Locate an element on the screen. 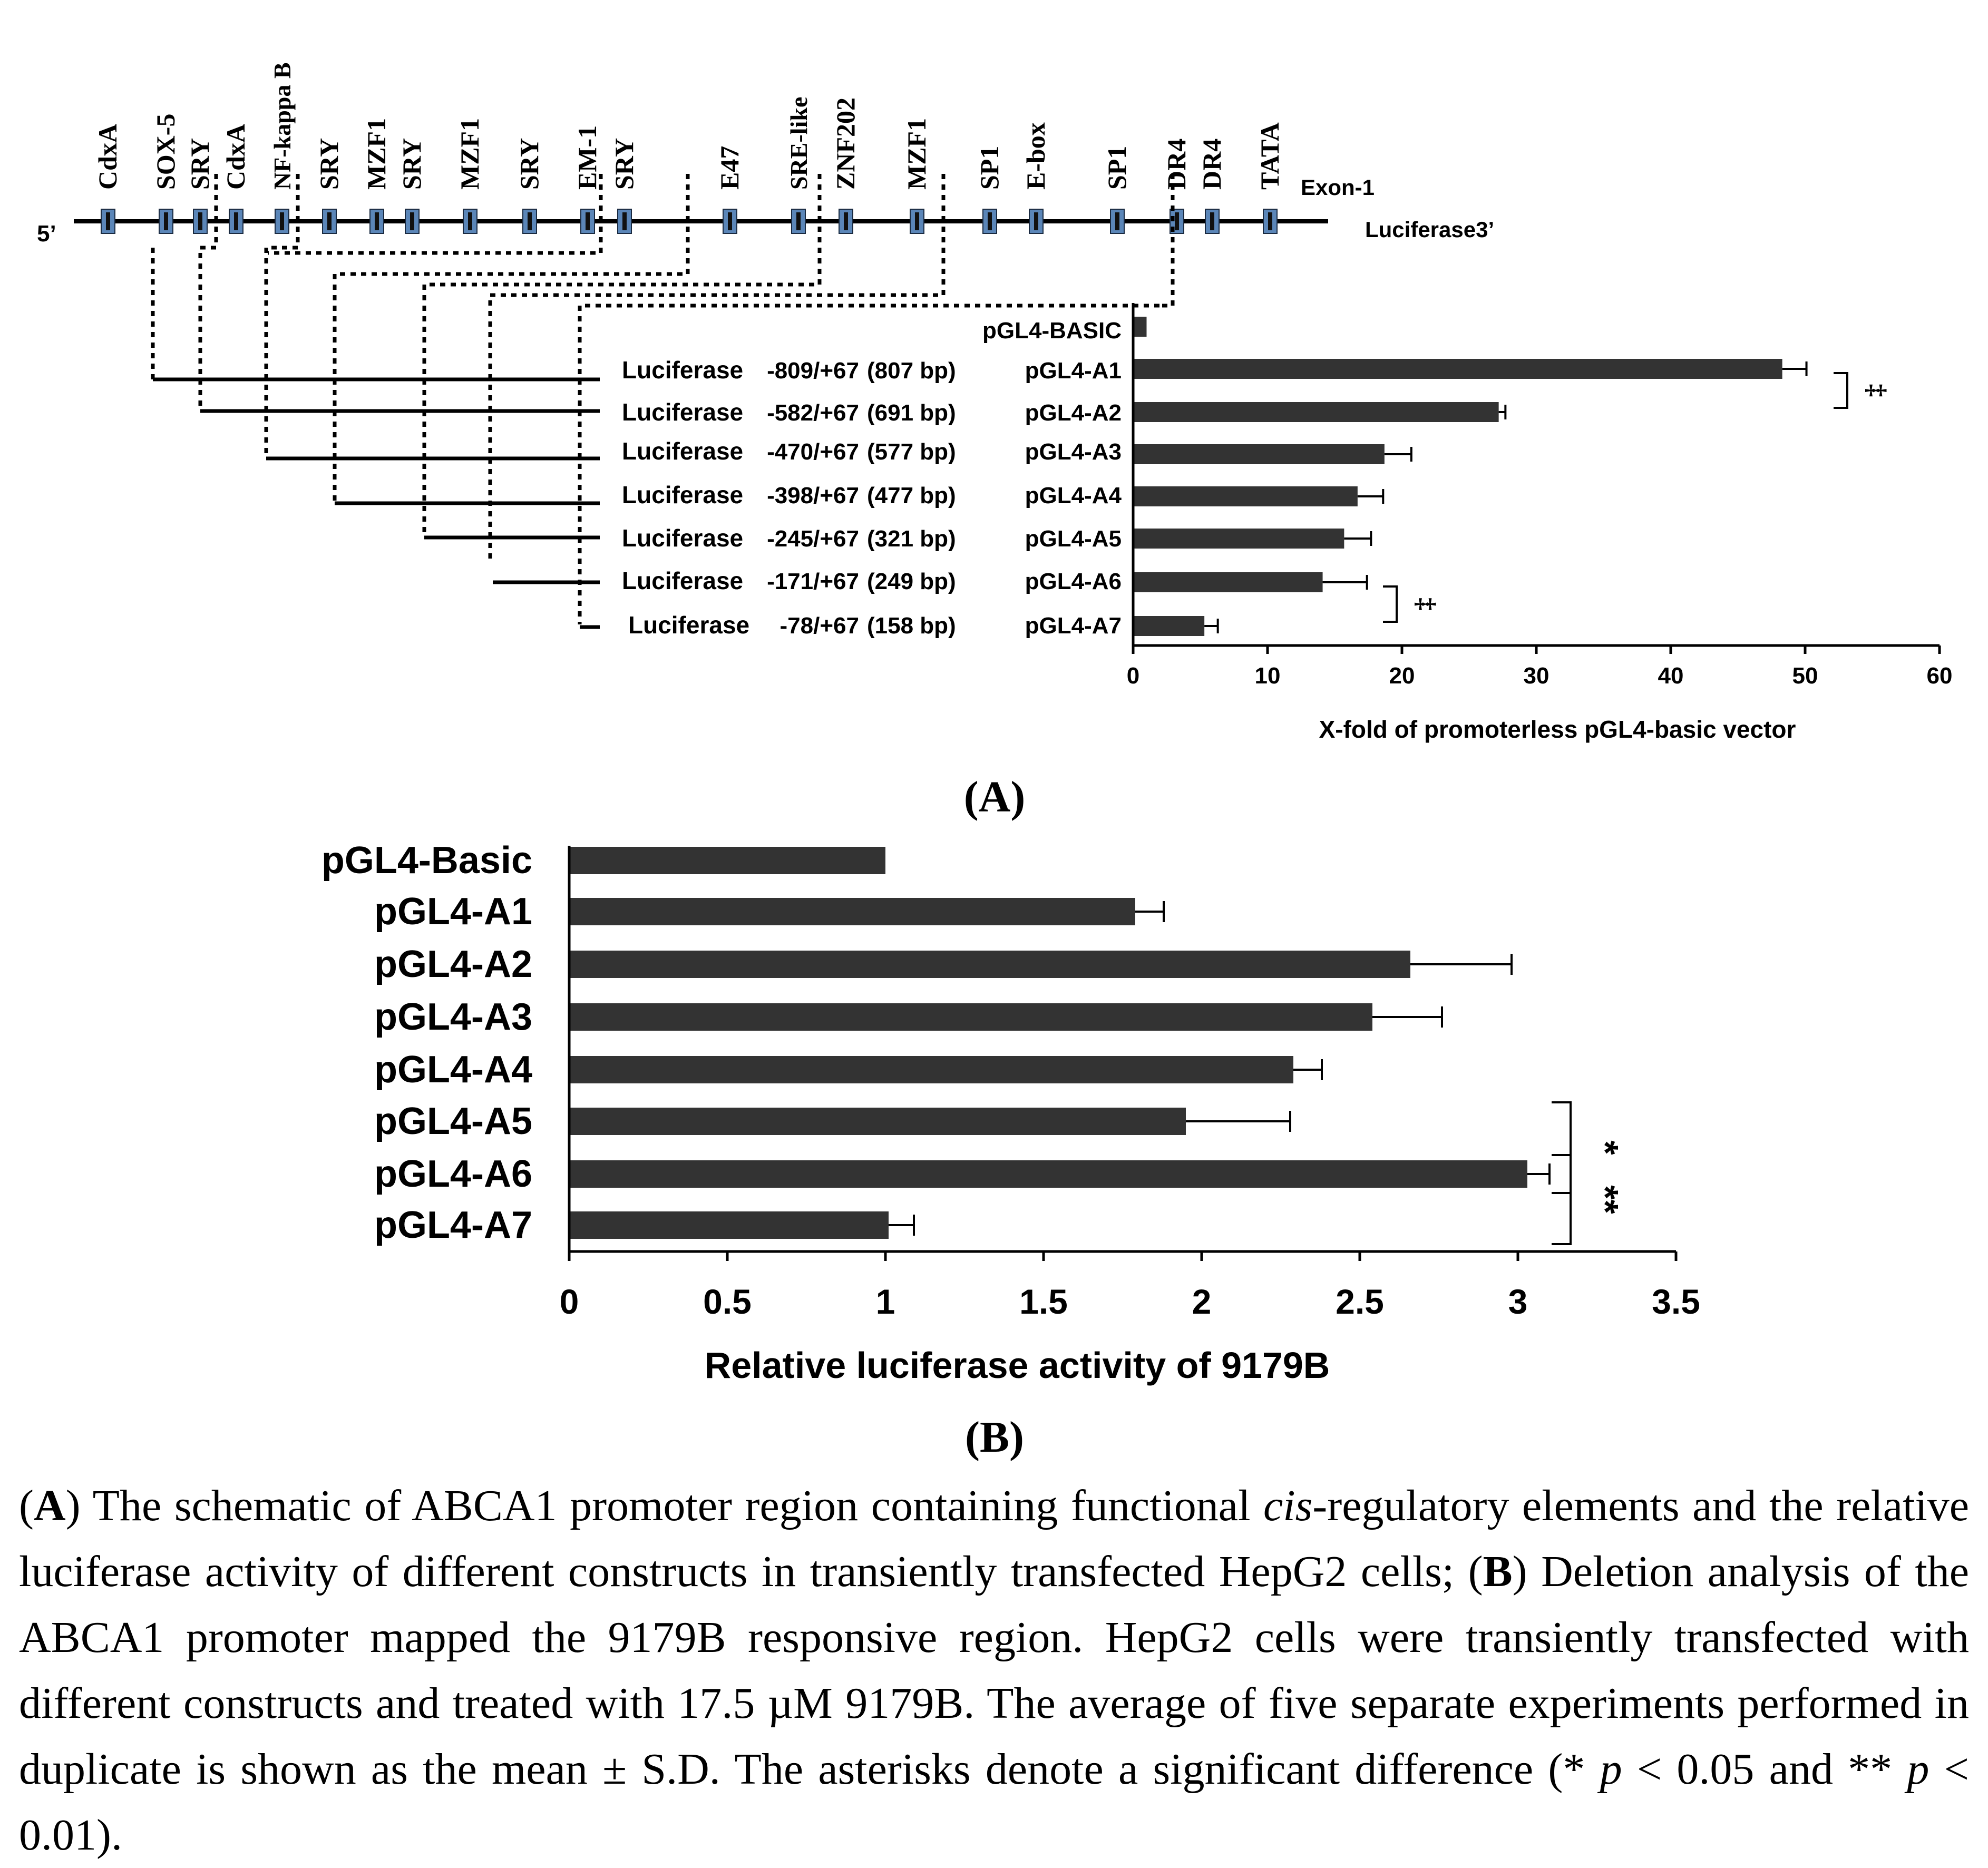  construct-range: -171/+67 is located at coordinates (813, 581).